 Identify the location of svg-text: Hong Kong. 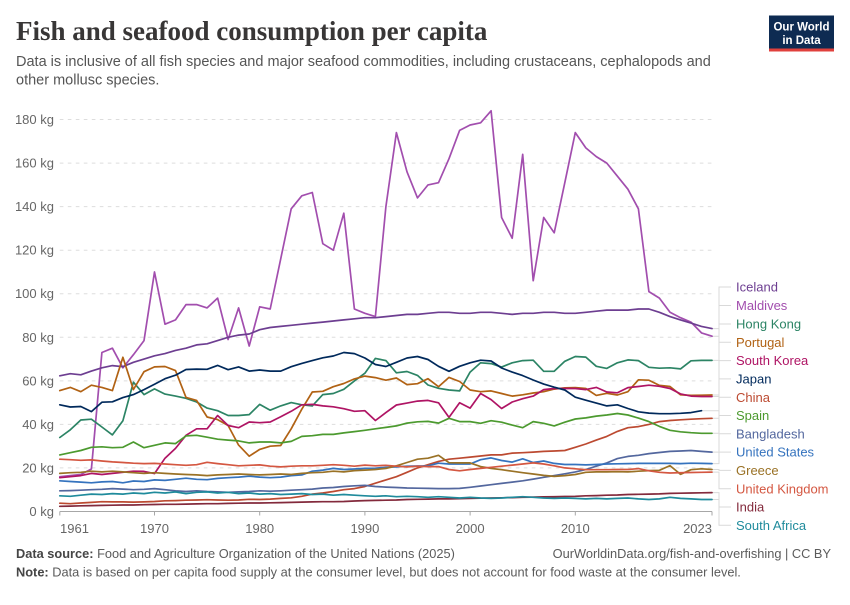
(768, 324).